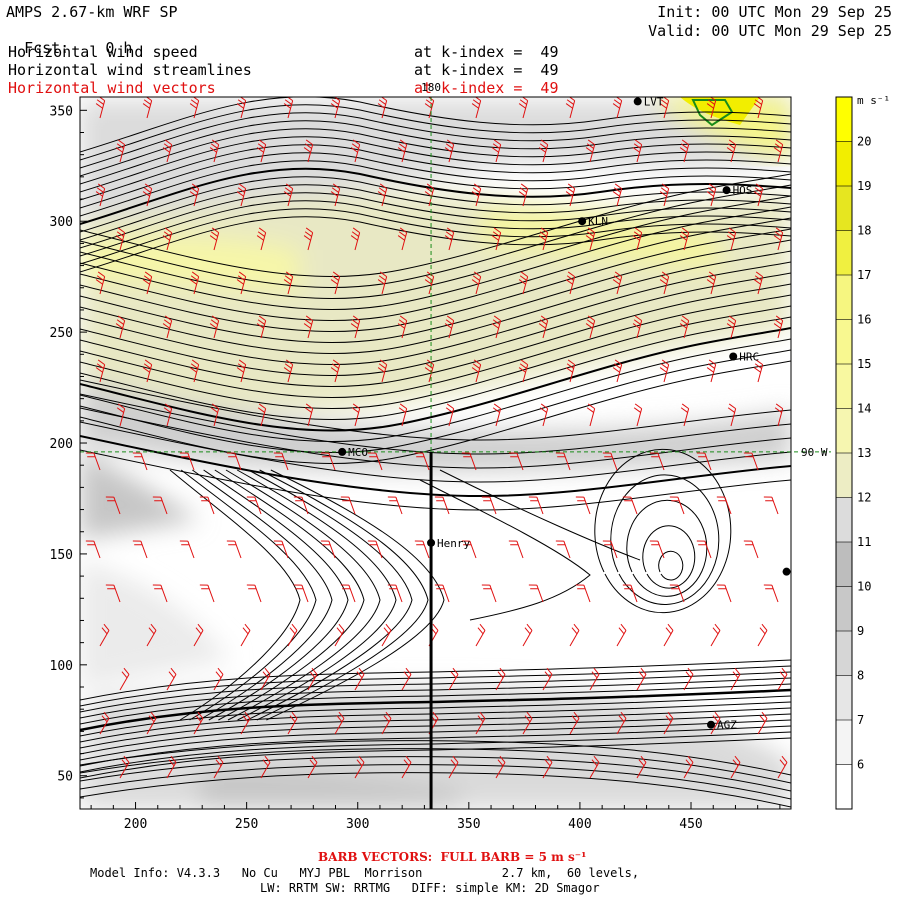 The width and height of the screenshot is (900, 900). Describe the element at coordinates (68, 451) in the screenshot. I see `y-axis: 50 100 150 200 250 300 350` at that location.